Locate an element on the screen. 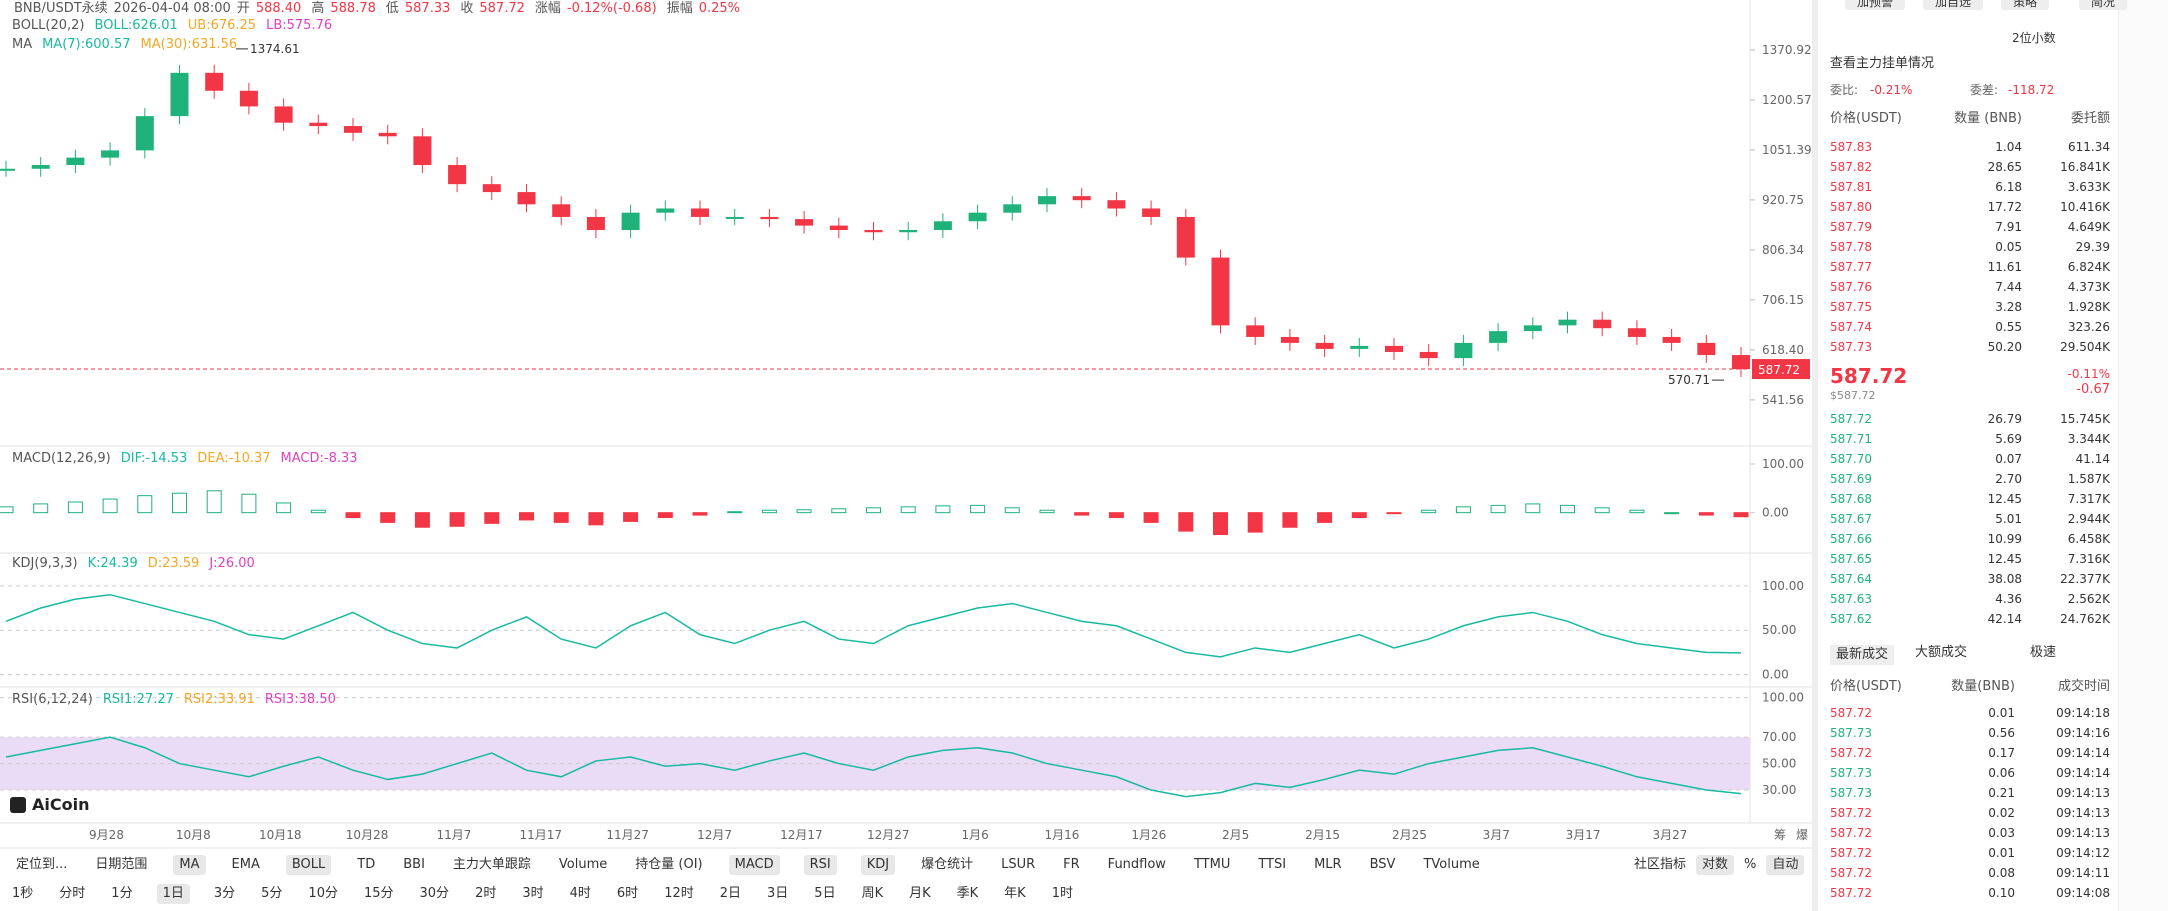 Image resolution: width=2168 pixels, height=911 pixels. toolbar-item: Fundflow is located at coordinates (1136, 864).